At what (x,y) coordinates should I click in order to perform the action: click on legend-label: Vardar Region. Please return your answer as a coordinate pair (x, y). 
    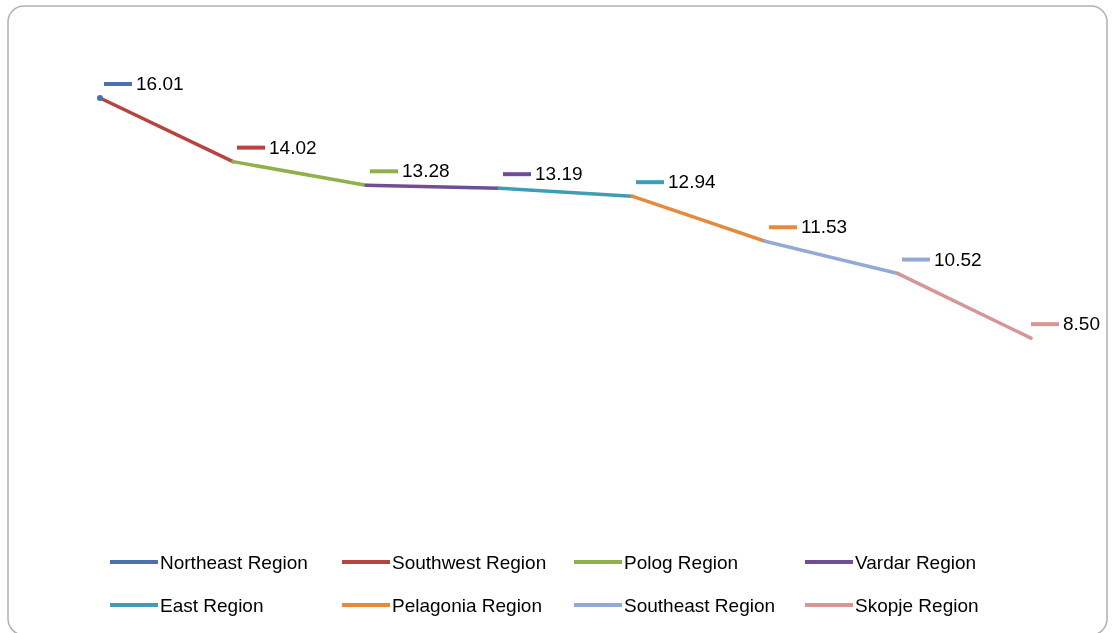
    Looking at the image, I should click on (916, 562).